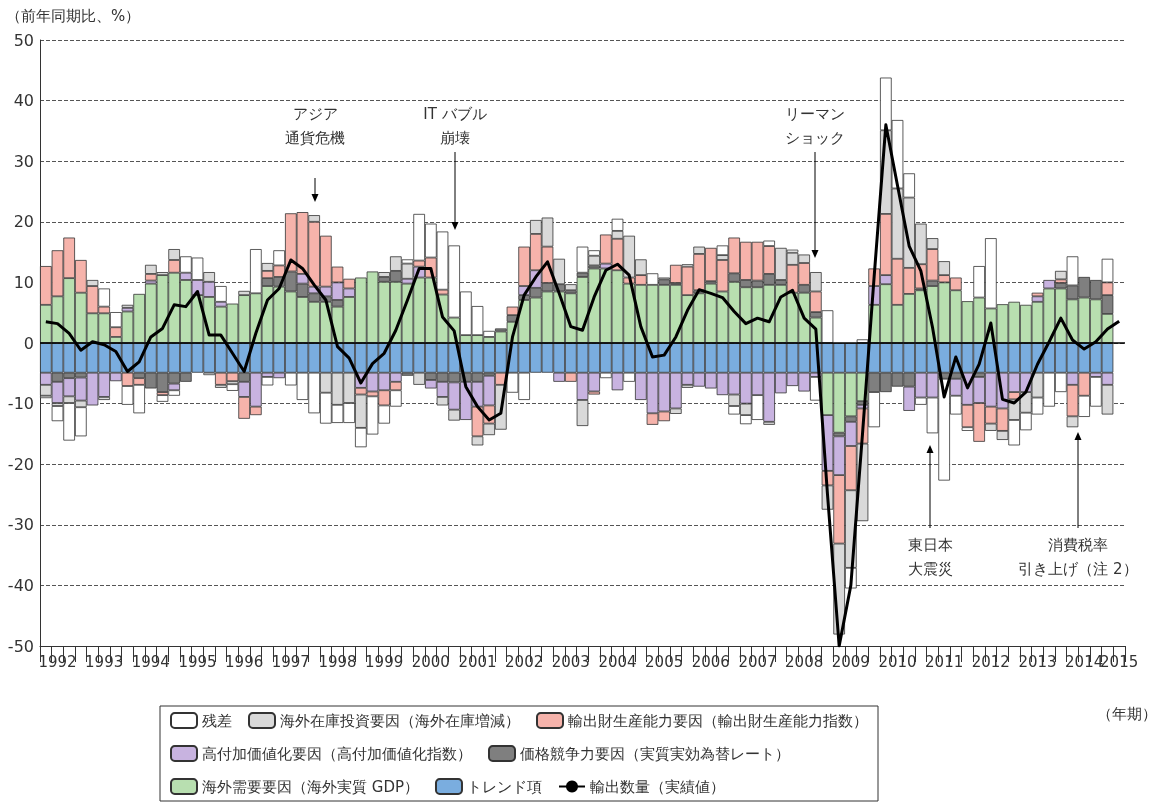 The height and width of the screenshot is (807, 1161). What do you see at coordinates (400, 720) in the screenshot?
I see `legend-label: 海外在庫投資要因（海外在庫増減）` at bounding box center [400, 720].